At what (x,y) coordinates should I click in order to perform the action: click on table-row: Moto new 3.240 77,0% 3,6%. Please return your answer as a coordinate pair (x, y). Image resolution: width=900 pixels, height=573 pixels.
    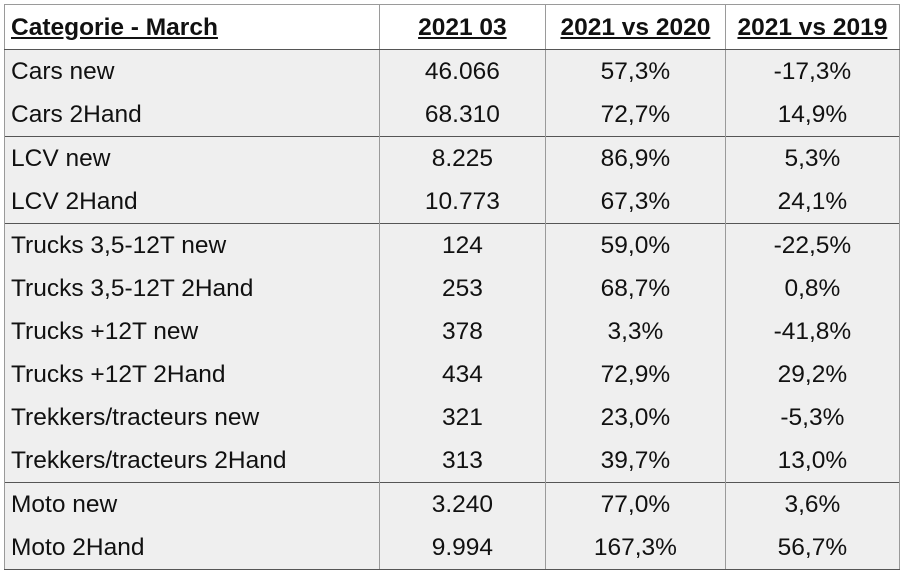
    Looking at the image, I should click on (452, 504).